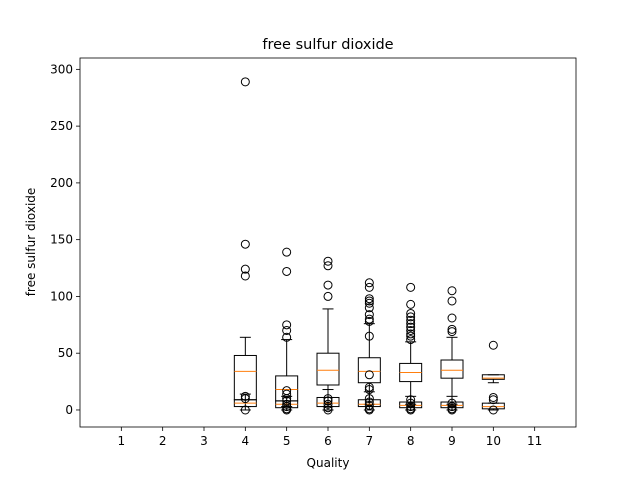  I want to click on x-axis: 1 2 3 4 5 6 7 8 9 10 11, so click(330, 437).